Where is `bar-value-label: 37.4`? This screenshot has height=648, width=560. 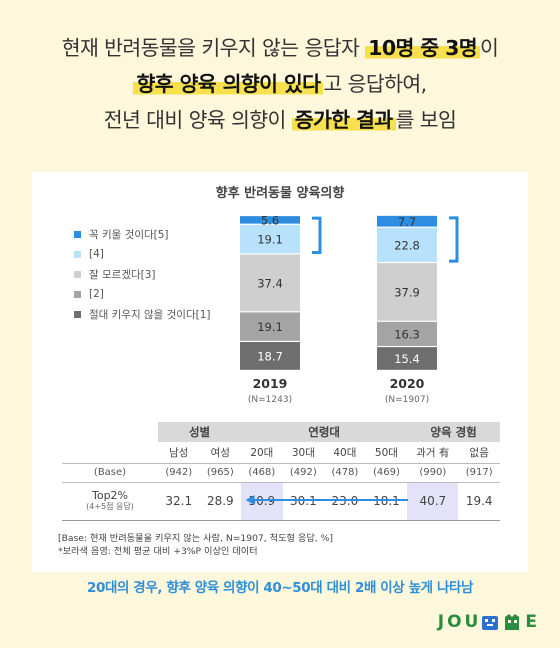 bar-value-label: 37.4 is located at coordinates (270, 283).